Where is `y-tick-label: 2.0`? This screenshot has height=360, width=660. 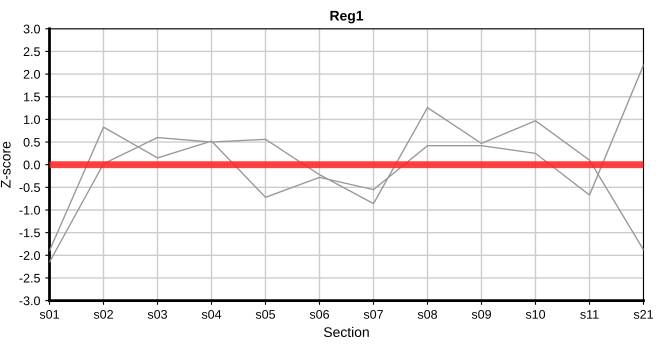
y-tick-label: 2.0 is located at coordinates (32, 74).